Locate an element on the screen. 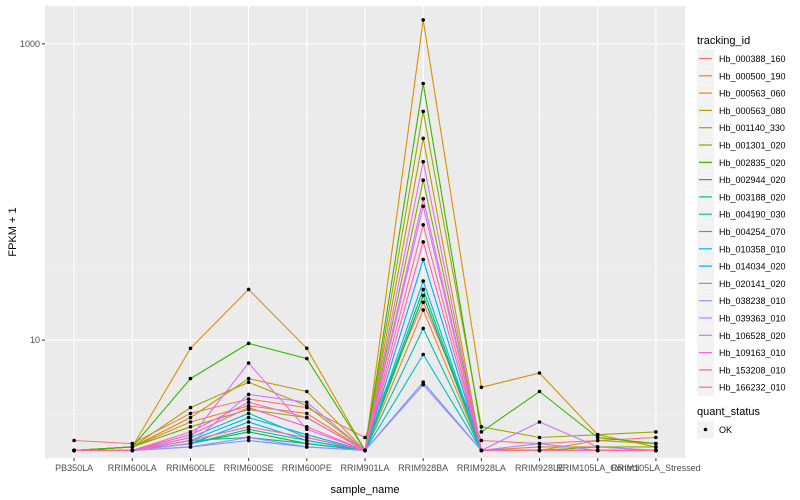 Image resolution: width=800 pixels, height=500 pixels. x-axis-title: sample_name is located at coordinates (364, 490).